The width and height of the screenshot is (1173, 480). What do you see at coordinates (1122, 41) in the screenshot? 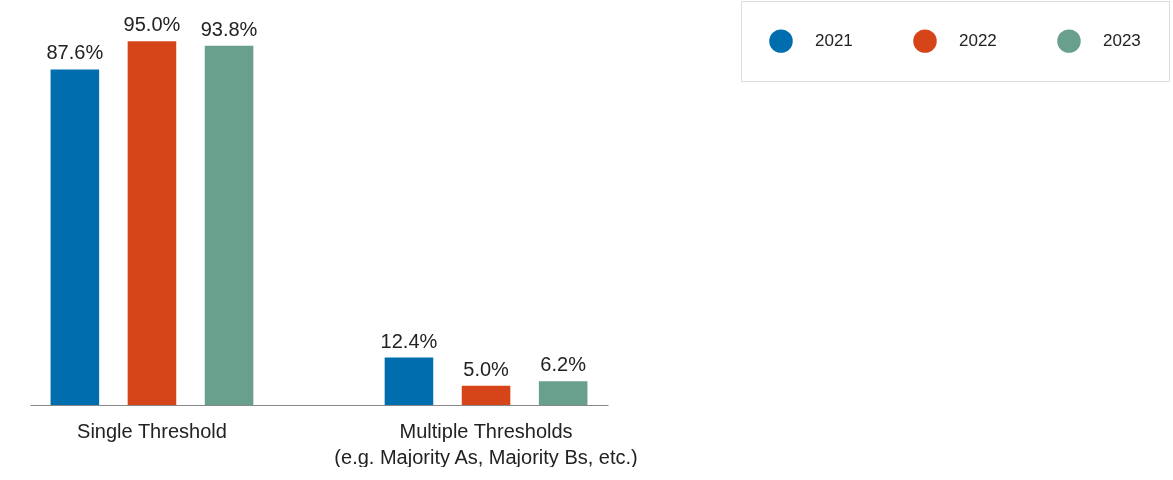
I see `legend-label: 2023` at bounding box center [1122, 41].